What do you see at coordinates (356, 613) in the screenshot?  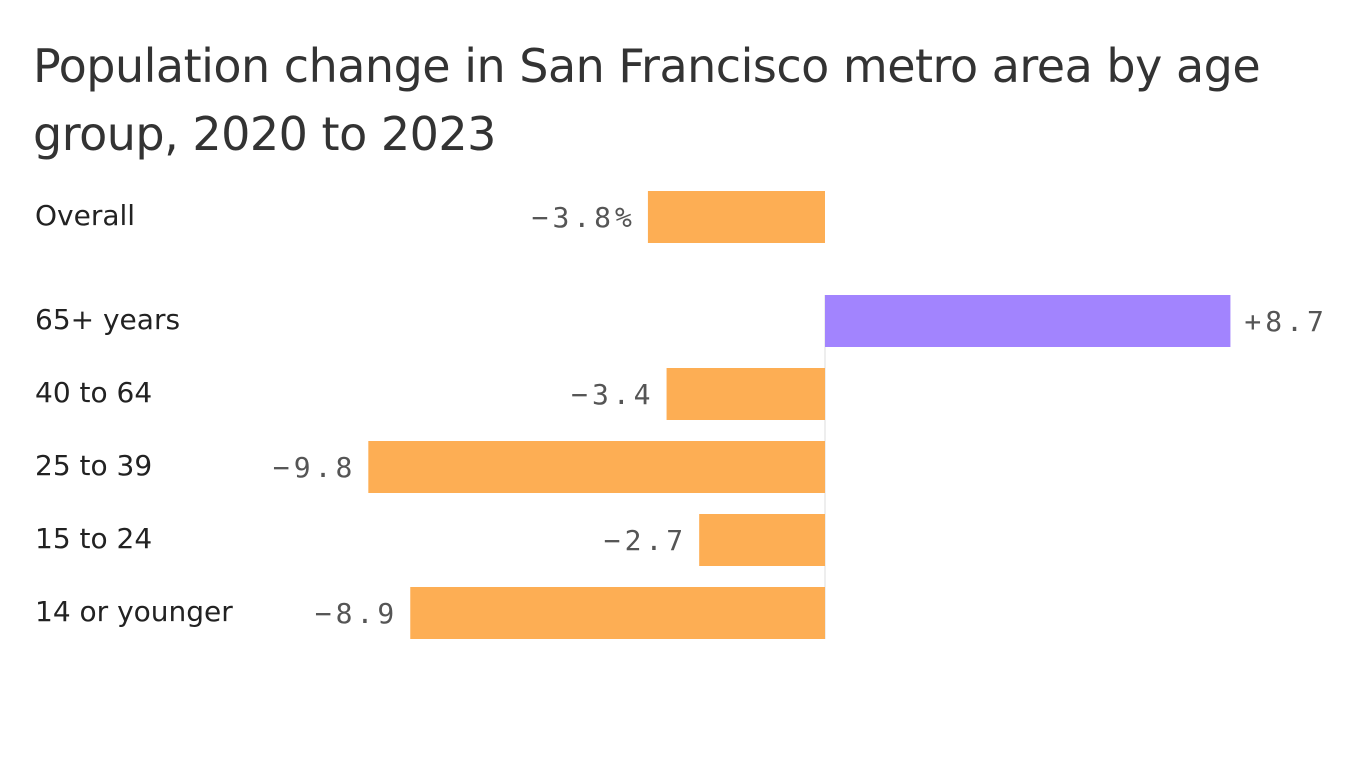 I see `value-label-14-or-younger: −8.9` at bounding box center [356, 613].